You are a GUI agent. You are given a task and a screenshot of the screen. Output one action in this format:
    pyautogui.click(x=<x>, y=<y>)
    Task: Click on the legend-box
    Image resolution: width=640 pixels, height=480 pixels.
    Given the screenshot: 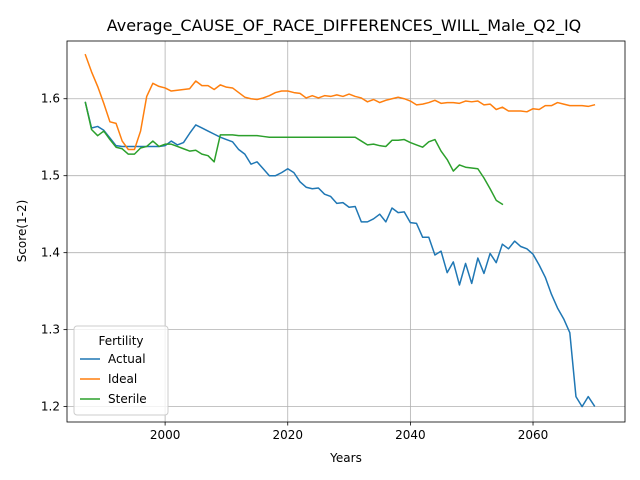 What is the action you would take?
    pyautogui.click(x=121, y=370)
    